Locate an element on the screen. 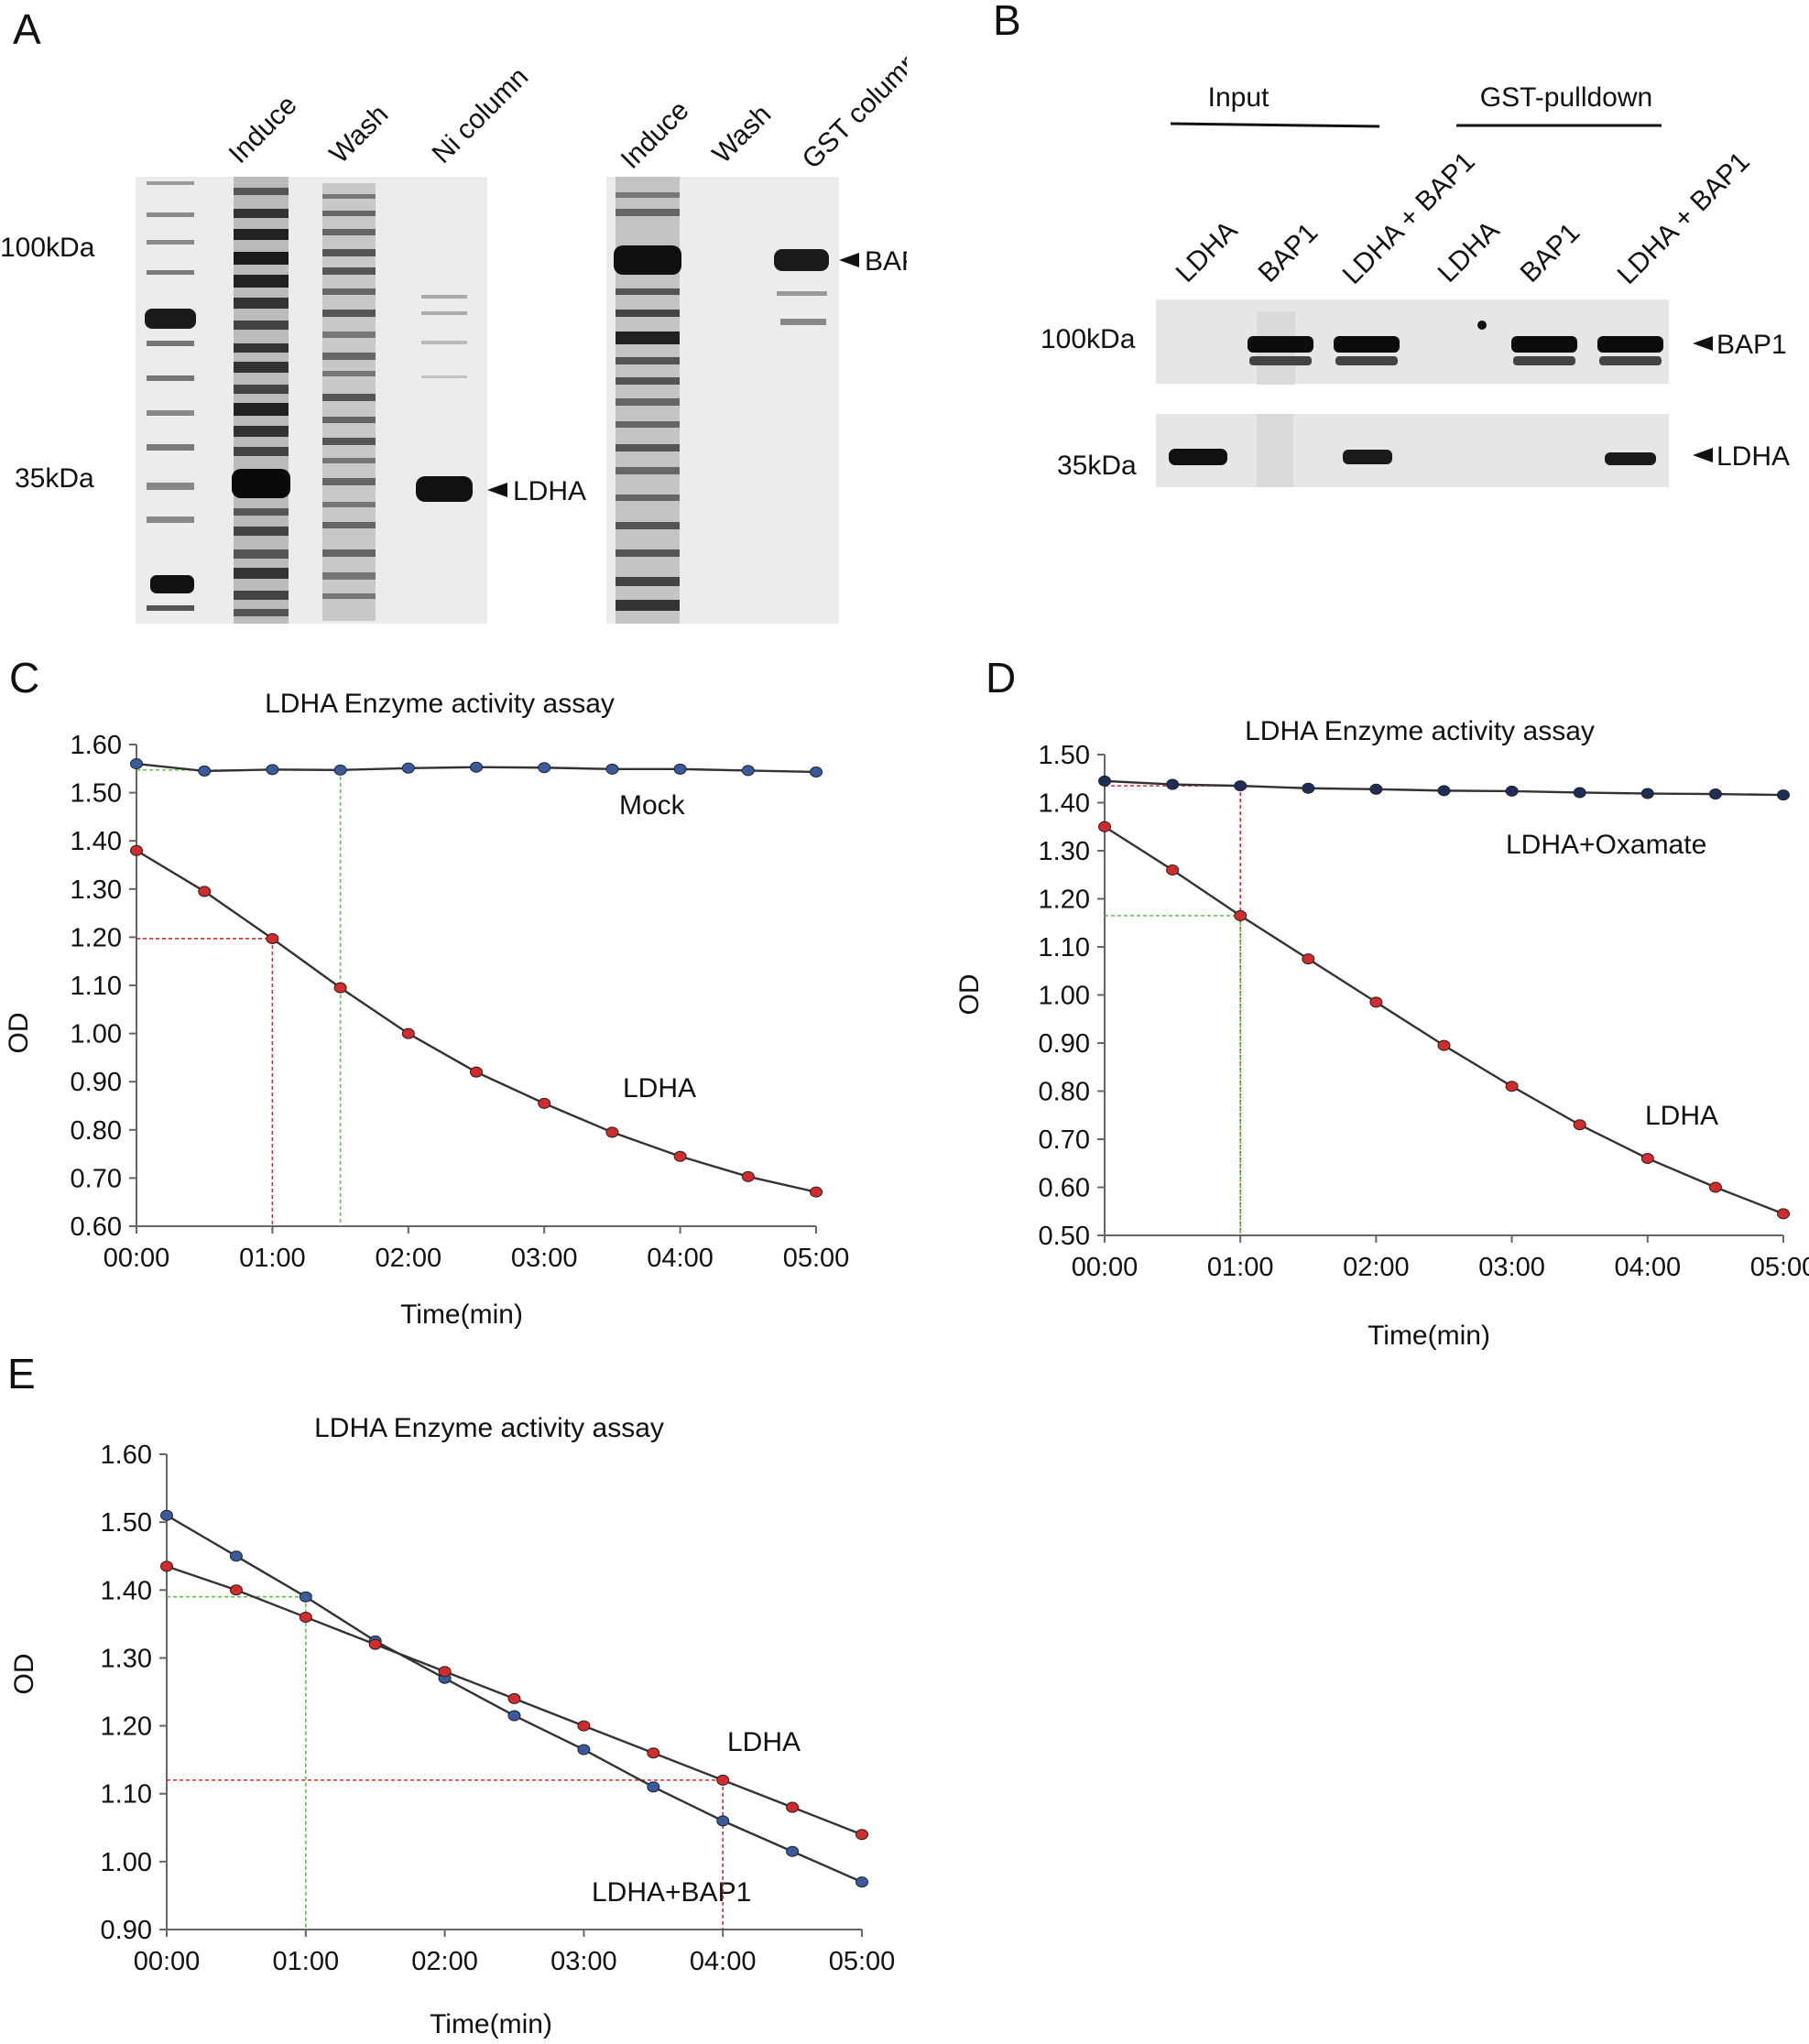  chart-e-ytick-label: 1.00 is located at coordinates (127, 1863).